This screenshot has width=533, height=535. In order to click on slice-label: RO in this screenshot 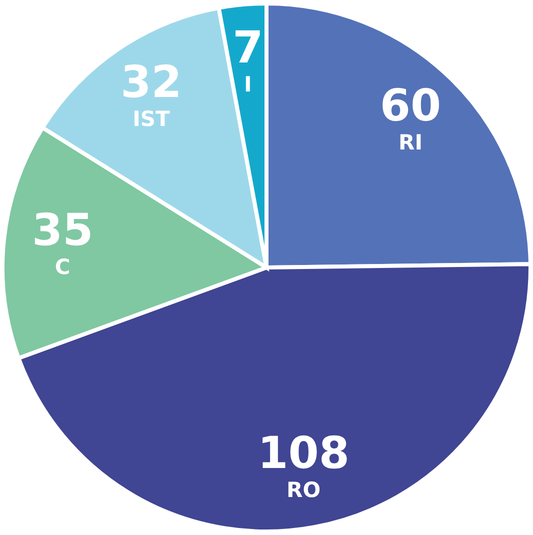, I will do `click(303, 490)`.